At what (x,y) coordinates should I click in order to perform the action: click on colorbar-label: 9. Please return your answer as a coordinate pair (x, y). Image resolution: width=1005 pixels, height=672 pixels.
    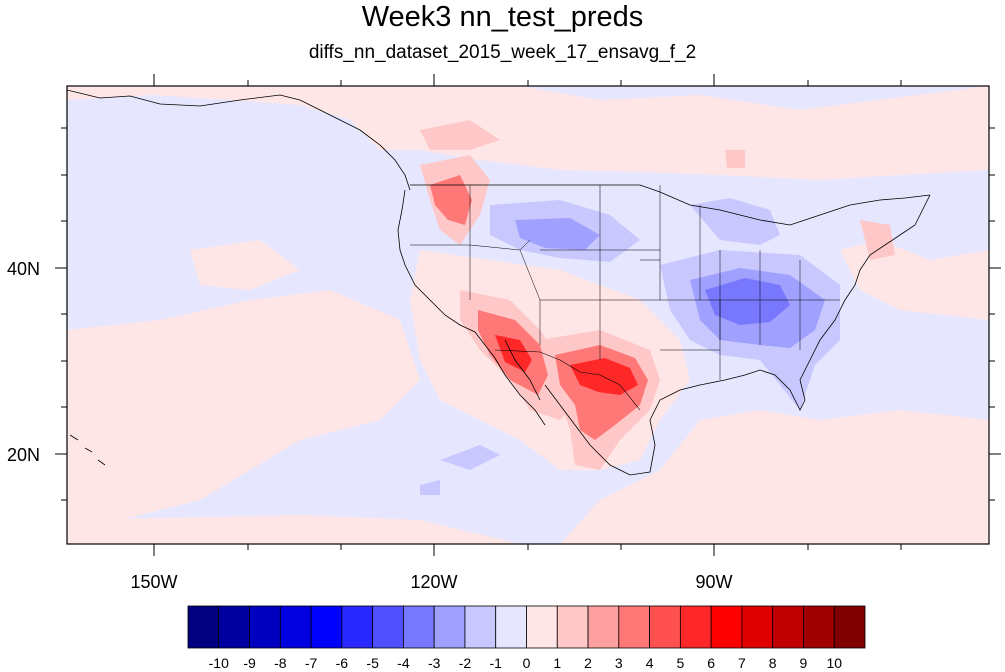
    Looking at the image, I should click on (804, 663).